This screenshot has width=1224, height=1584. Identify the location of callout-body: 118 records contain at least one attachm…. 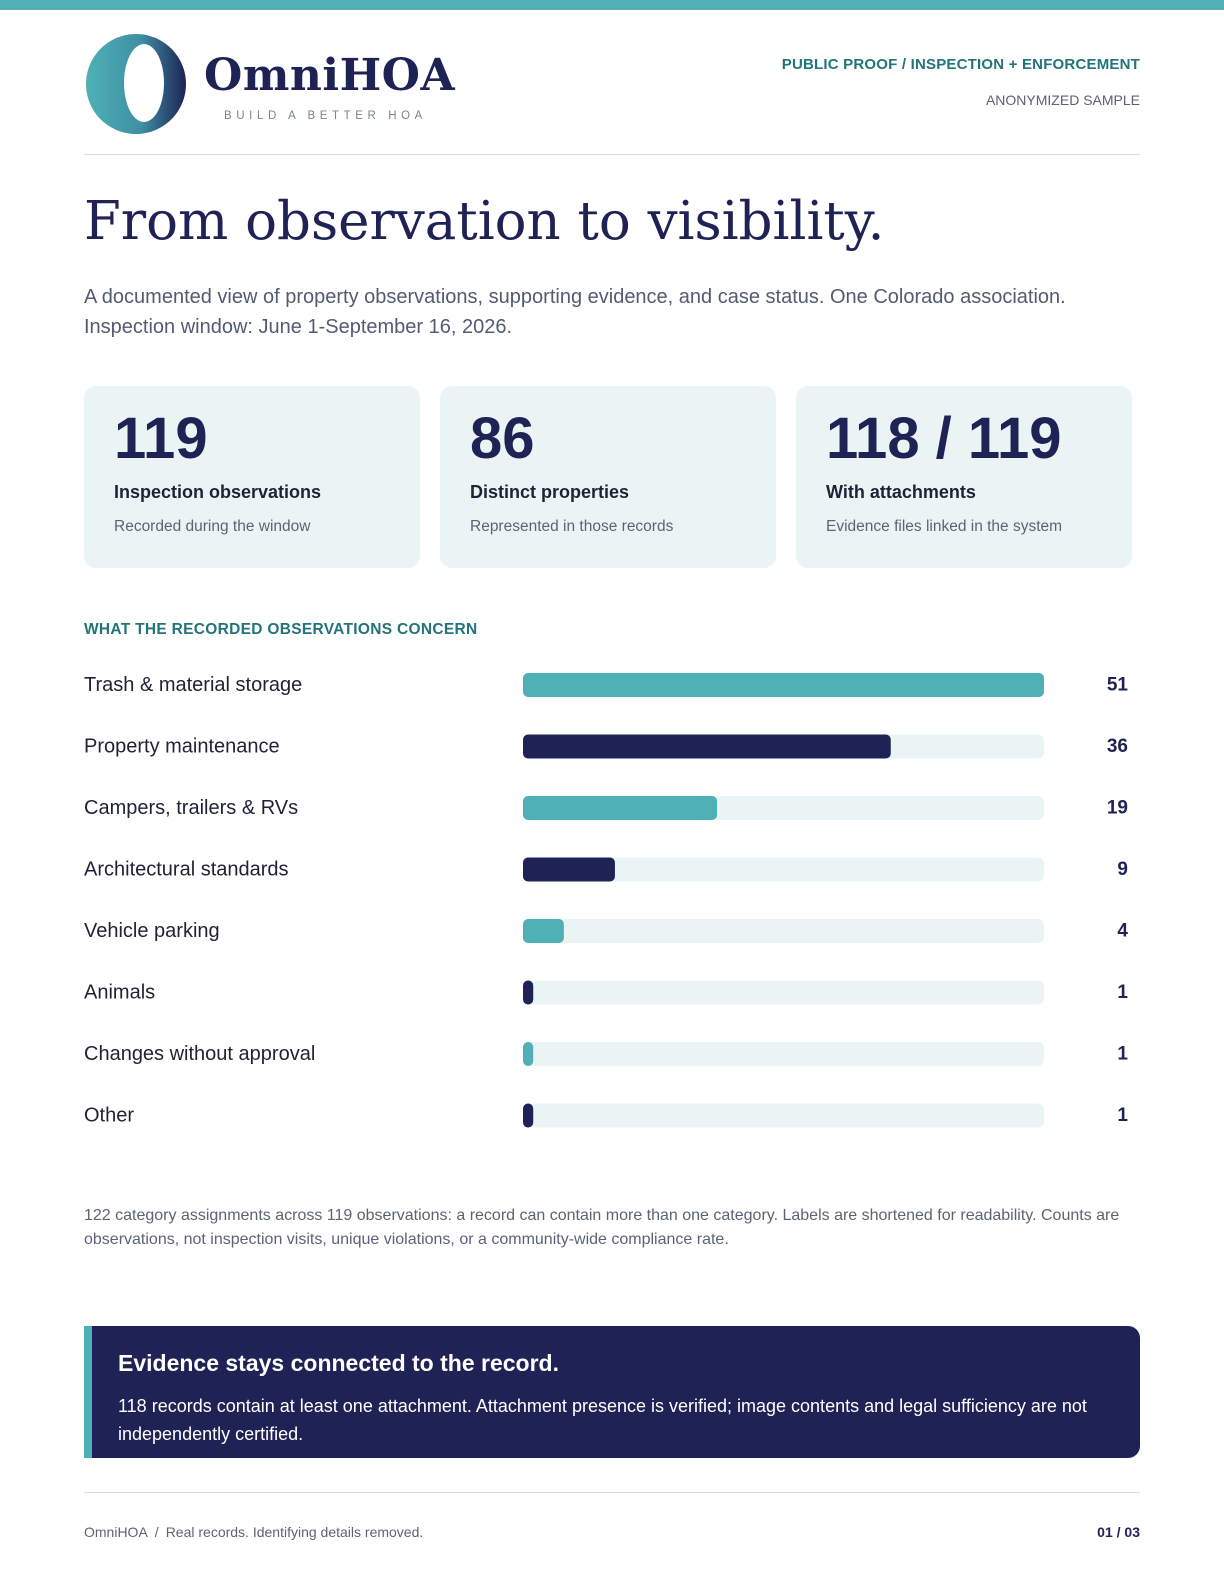
(602, 1420).